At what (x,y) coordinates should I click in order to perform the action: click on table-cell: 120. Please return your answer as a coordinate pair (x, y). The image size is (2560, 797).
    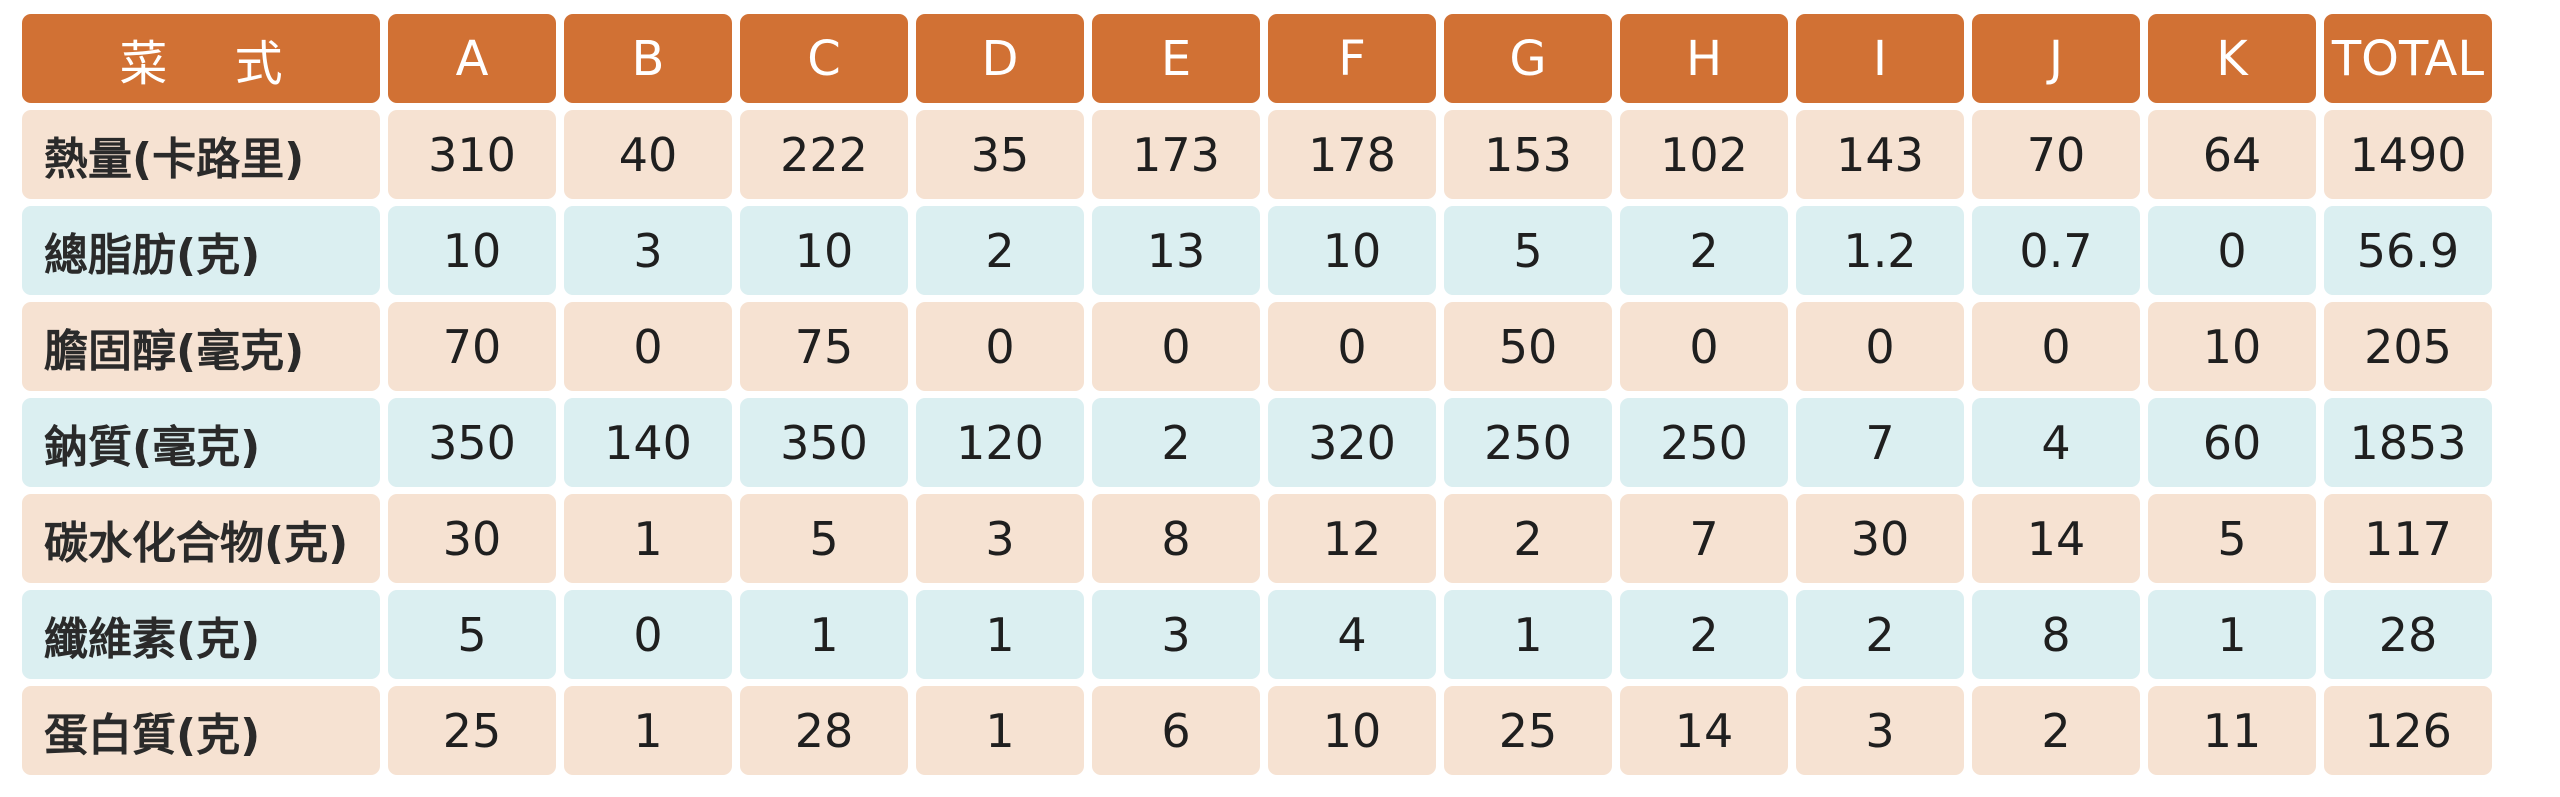
    Looking at the image, I should click on (1000, 442).